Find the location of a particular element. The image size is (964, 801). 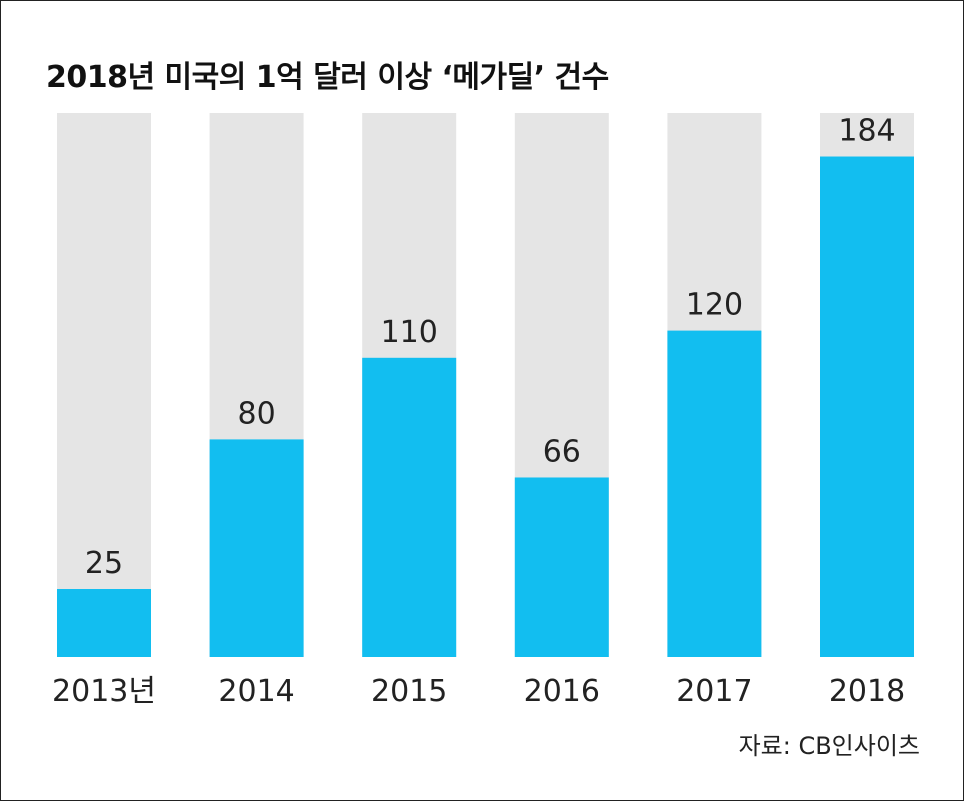

x-tick-label-1: 2014 is located at coordinates (256, 691).